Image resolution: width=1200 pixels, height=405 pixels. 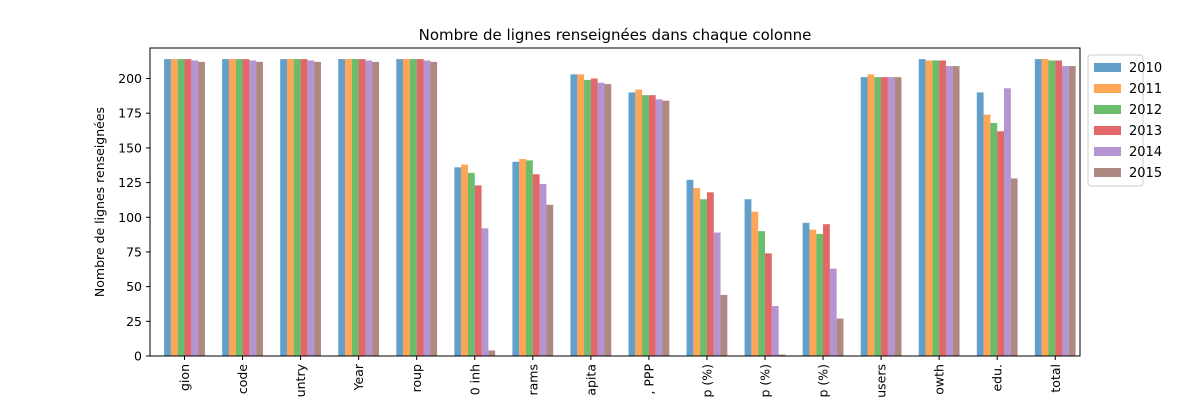 What do you see at coordinates (130, 182) in the screenshot?
I see `y-tick-label: 125` at bounding box center [130, 182].